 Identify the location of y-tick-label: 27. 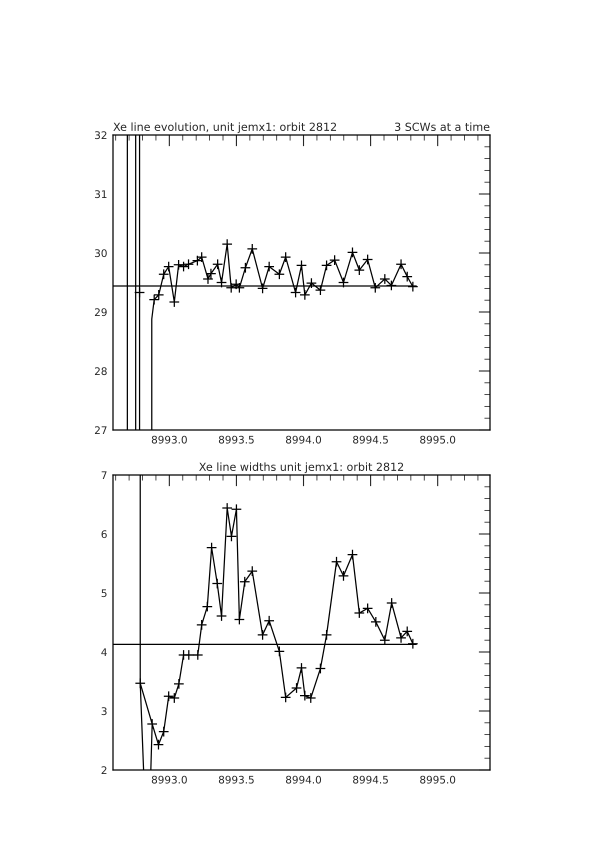
(100, 430).